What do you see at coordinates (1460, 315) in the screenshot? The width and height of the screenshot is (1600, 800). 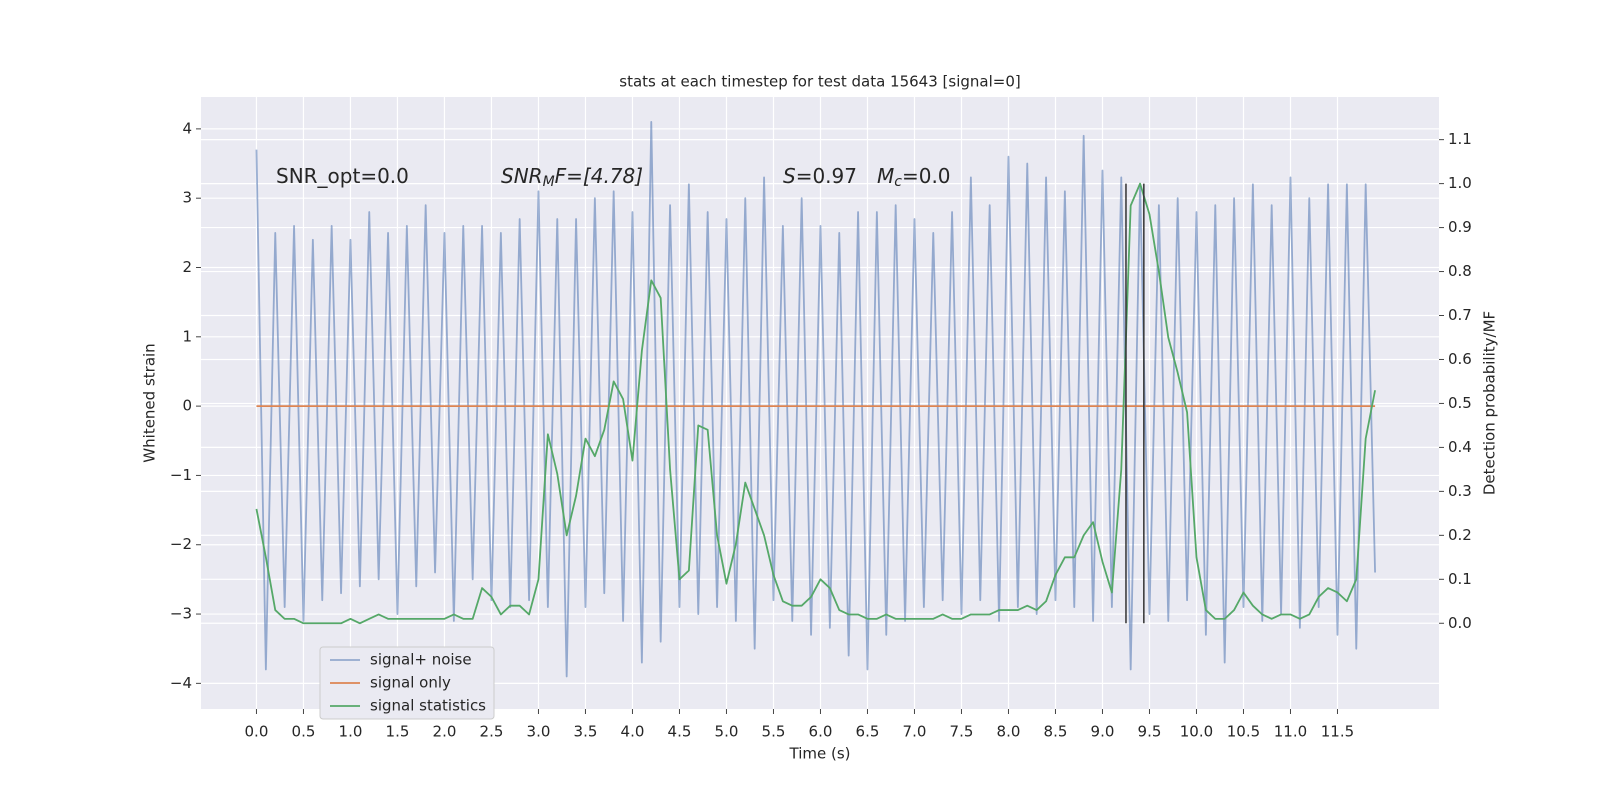 I see `y2-tick-label: 0.7` at bounding box center [1460, 315].